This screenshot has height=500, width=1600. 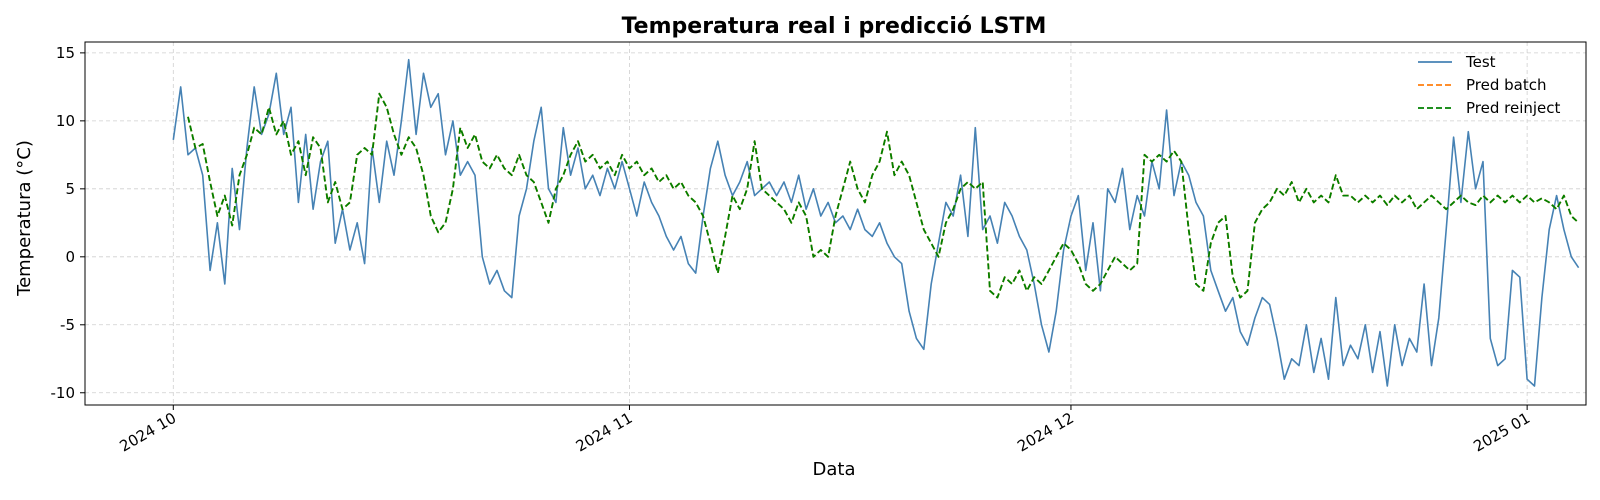 What do you see at coordinates (834, 26) in the screenshot?
I see `chart-title: Temperatura real i predicció LSTM` at bounding box center [834, 26].